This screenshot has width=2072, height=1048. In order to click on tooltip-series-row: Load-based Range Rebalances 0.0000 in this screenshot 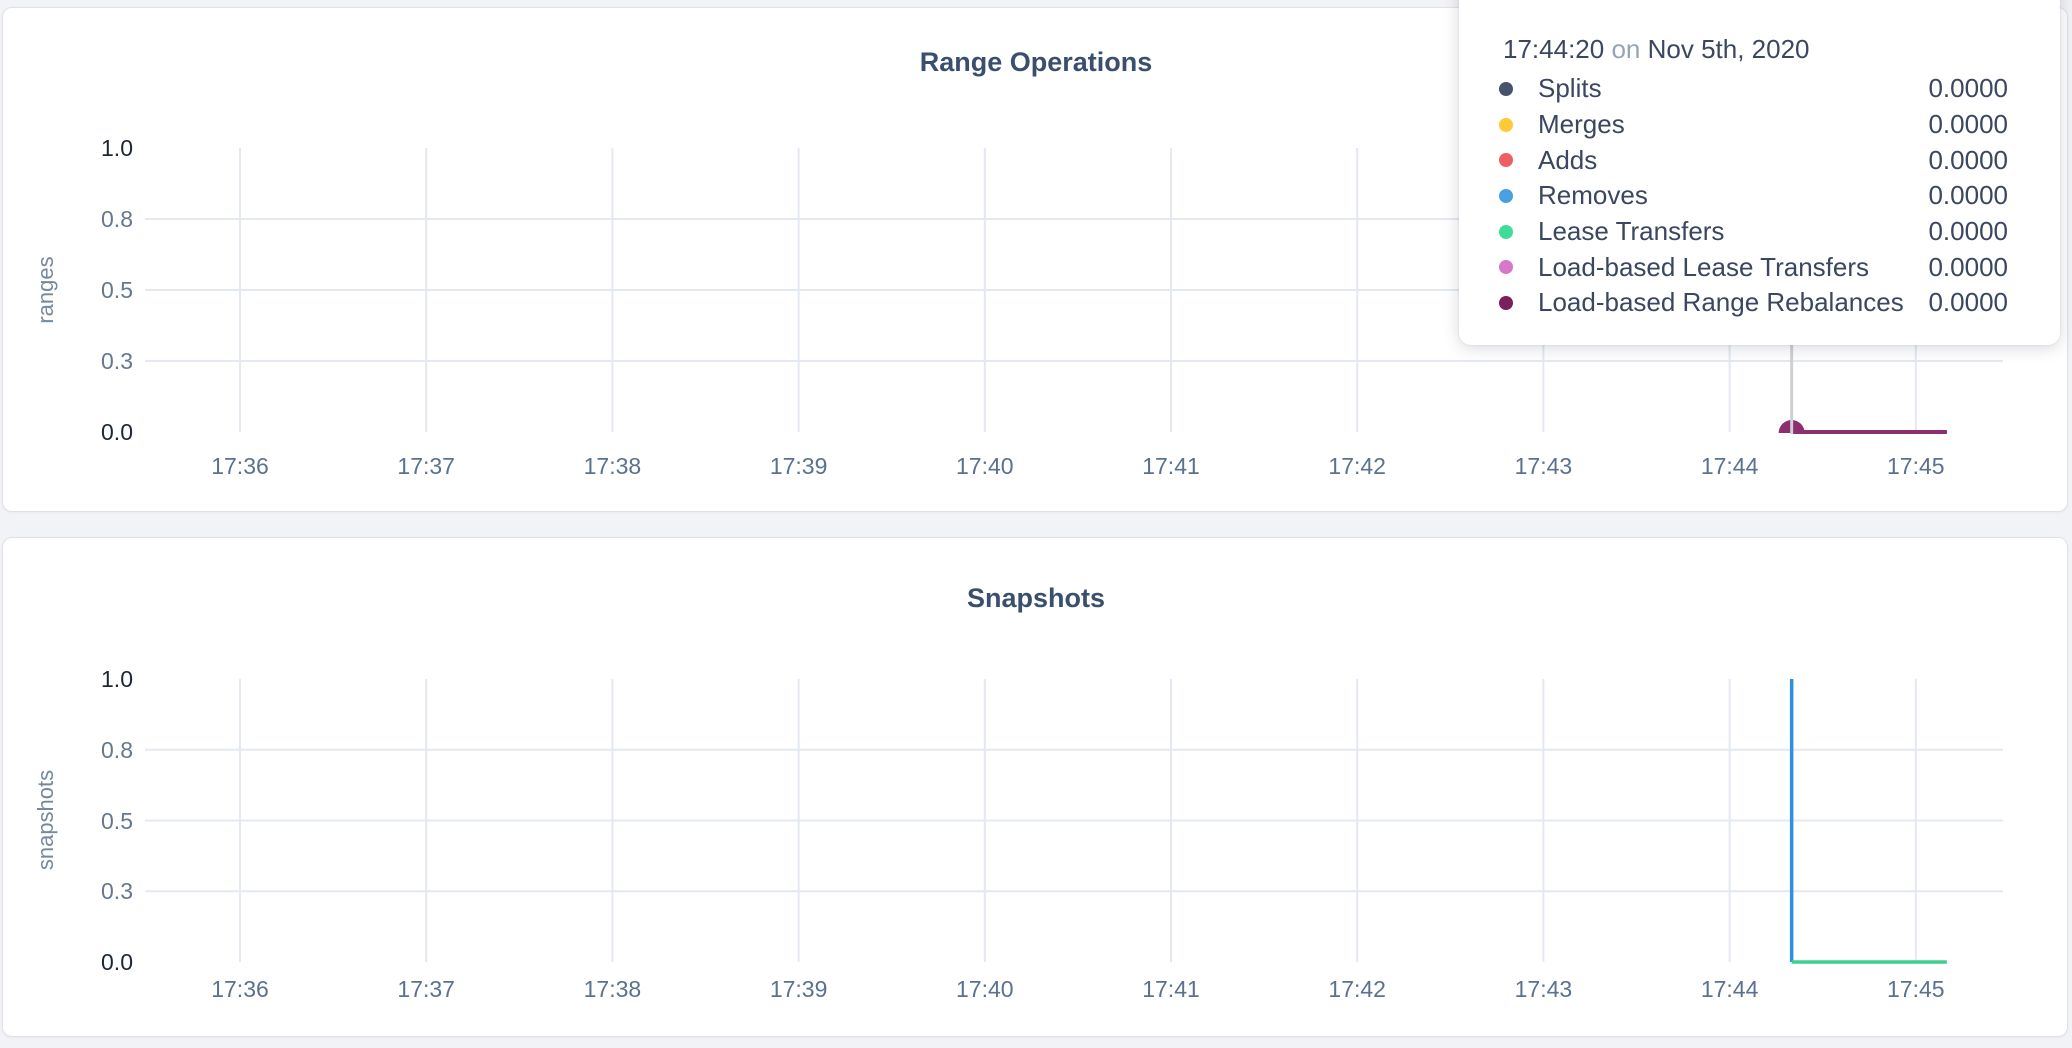, I will do `click(1759, 303)`.